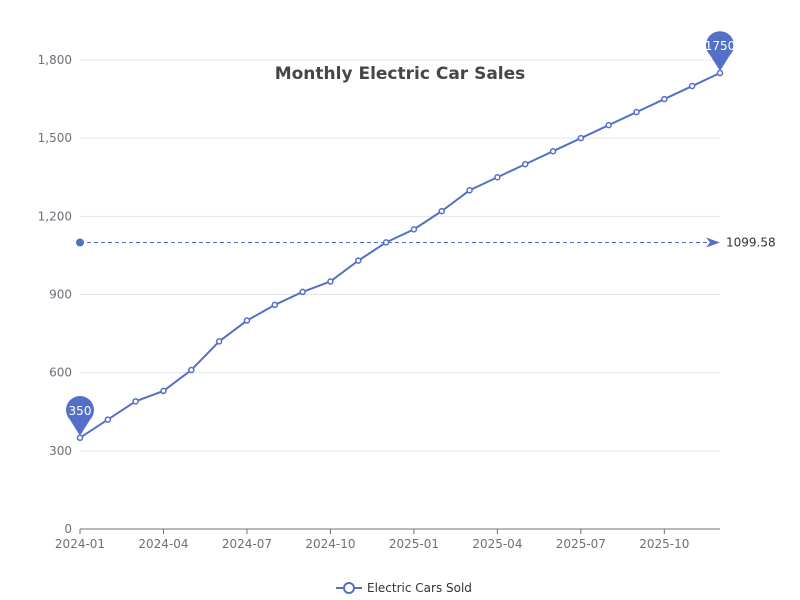 The image size is (800, 600). What do you see at coordinates (60, 451) in the screenshot?
I see `y-tick-label: 300` at bounding box center [60, 451].